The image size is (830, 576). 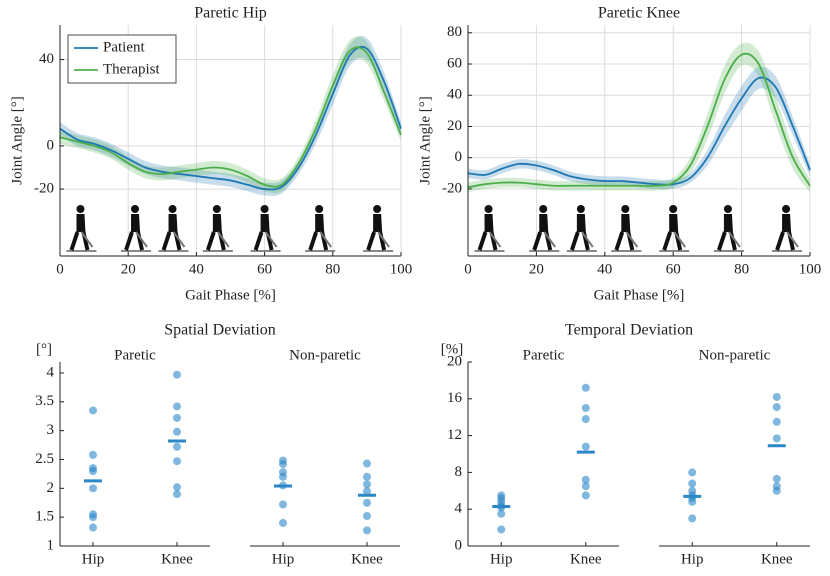 I want to click on chart-title: Paretic Hip, so click(x=230, y=13).